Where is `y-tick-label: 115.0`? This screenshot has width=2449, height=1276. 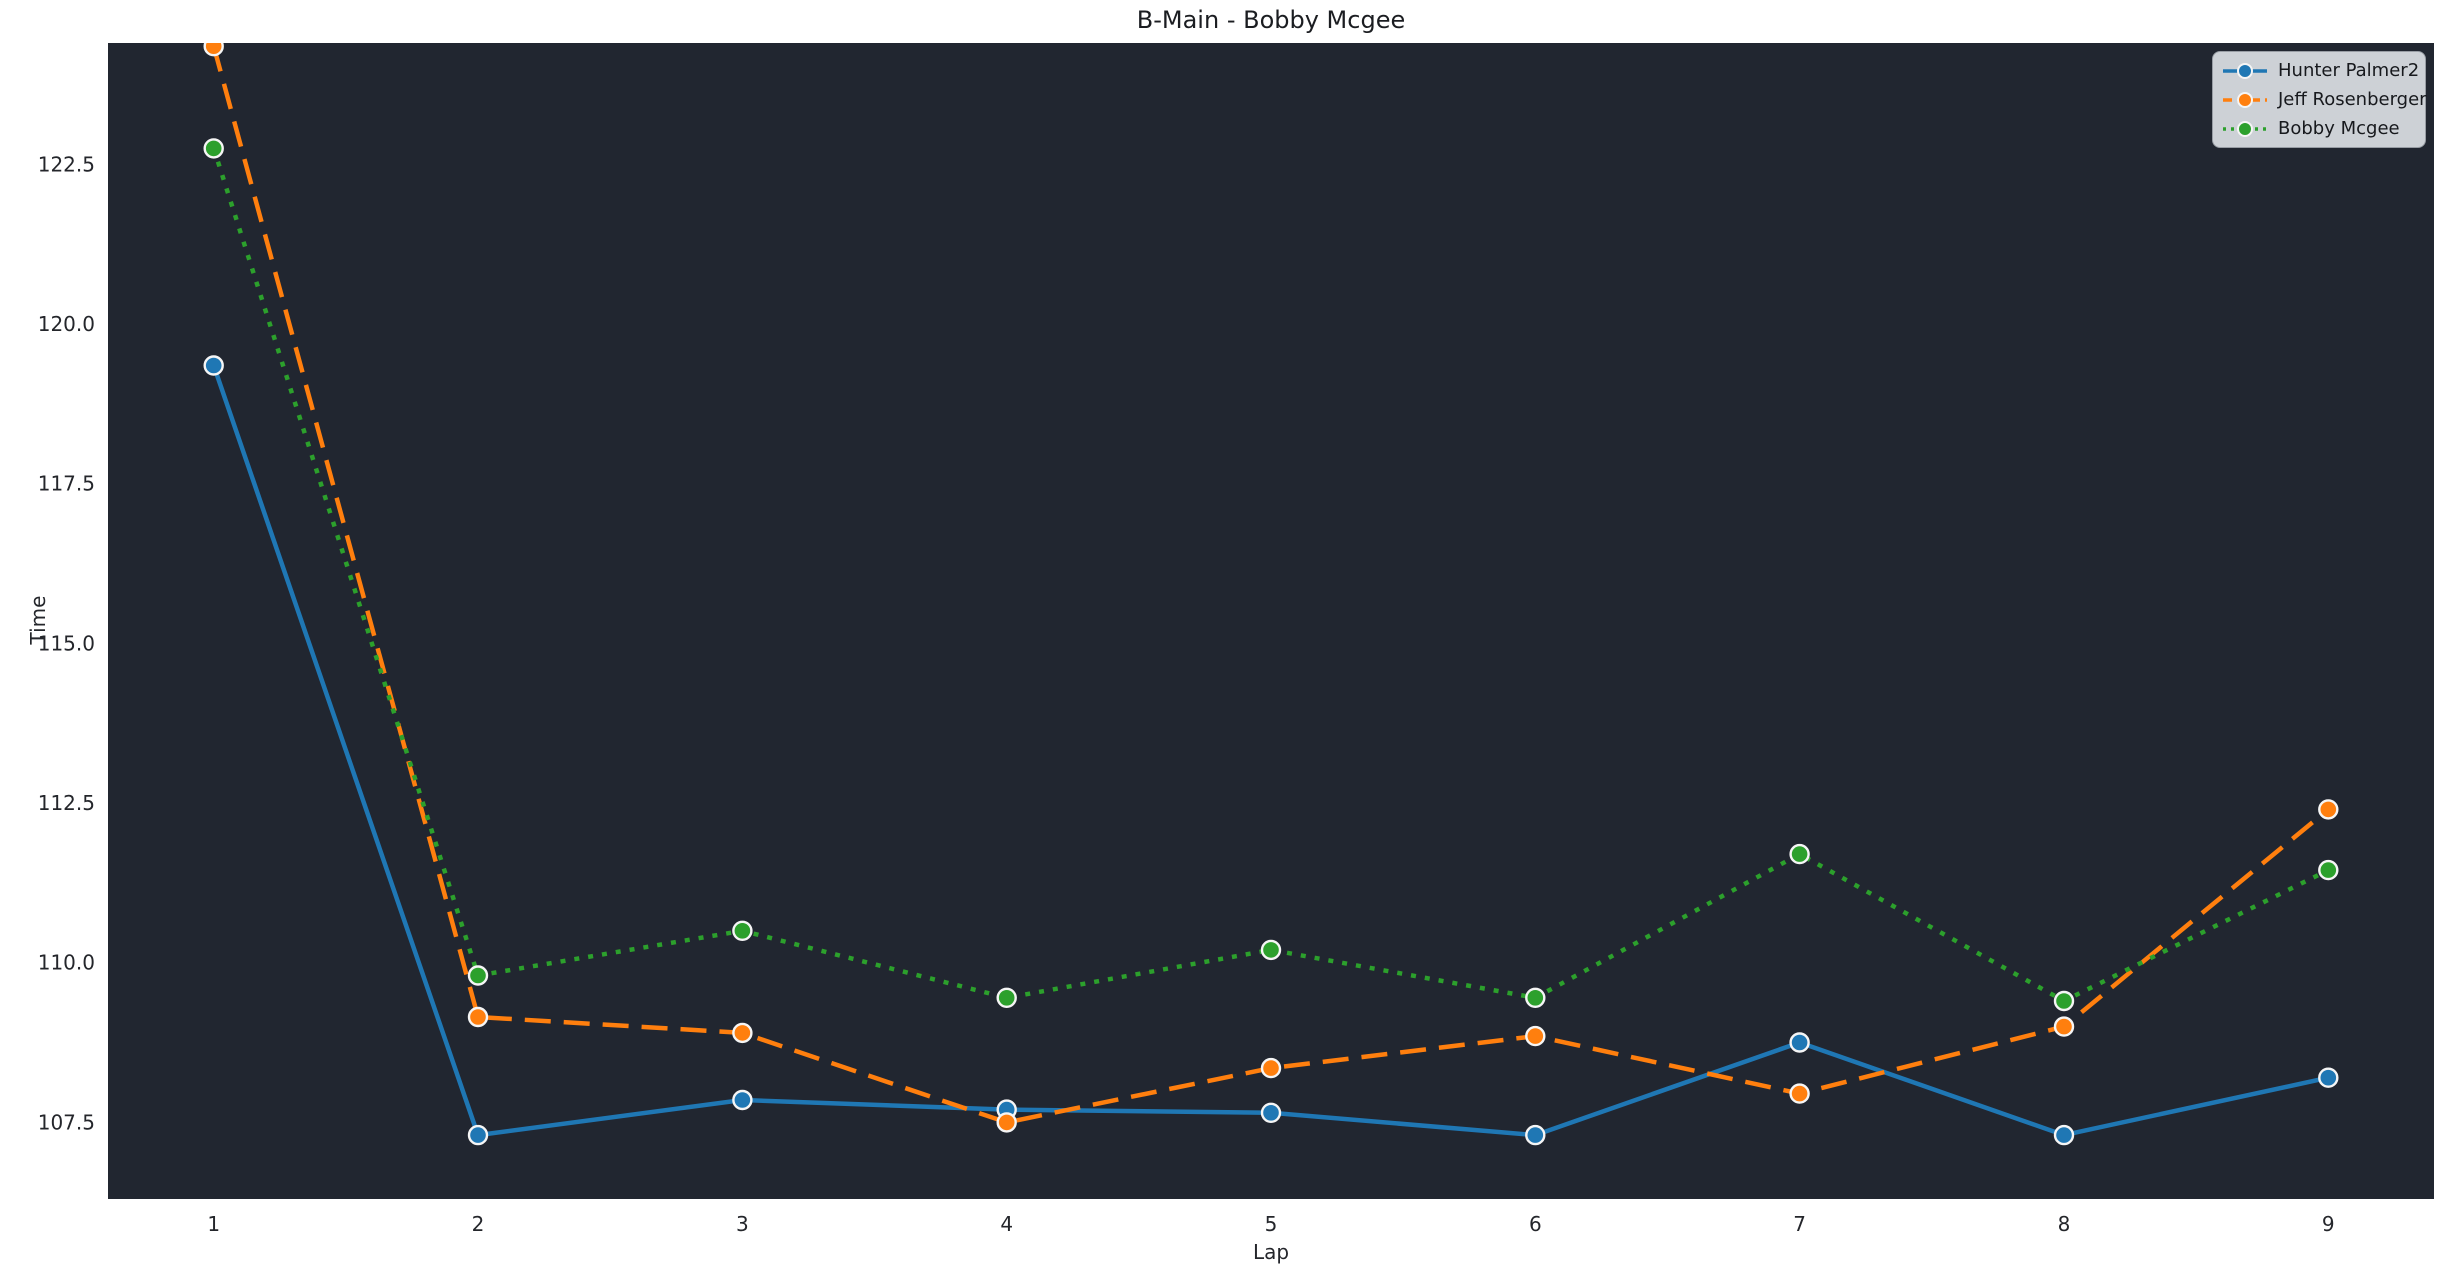
y-tick-label: 115.0 is located at coordinates (66, 643).